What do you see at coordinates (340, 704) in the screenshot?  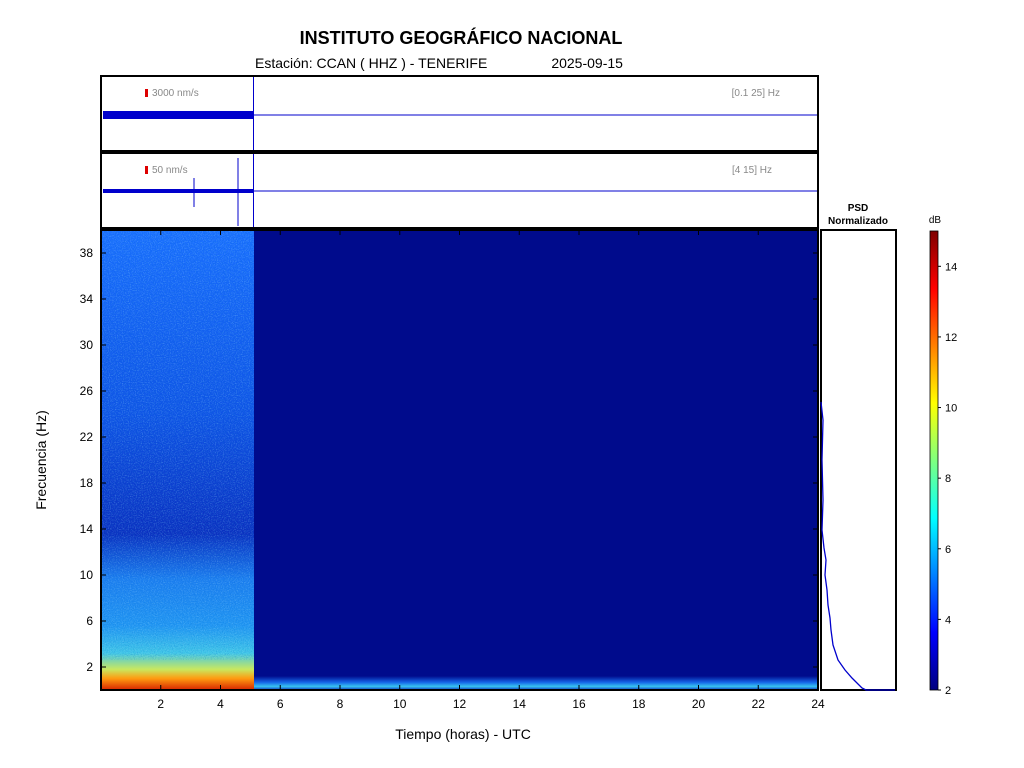 I see `x-tick-label: 8` at bounding box center [340, 704].